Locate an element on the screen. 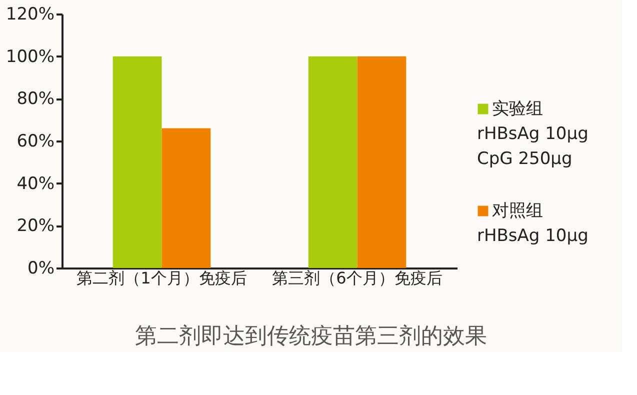  y-tick-label: 0% is located at coordinates (41, 268).